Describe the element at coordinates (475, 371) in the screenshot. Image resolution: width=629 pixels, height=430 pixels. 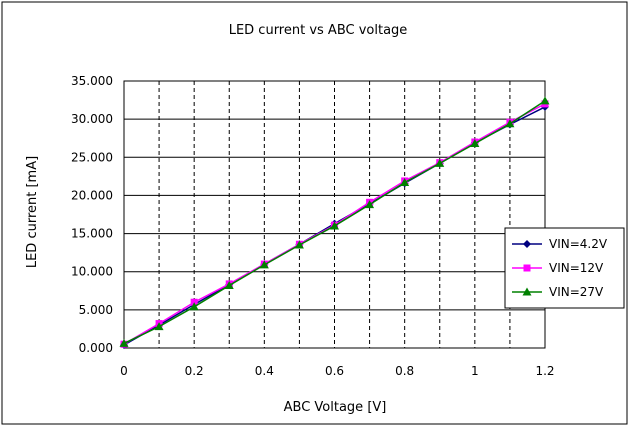
I see `x-tick-label: 1` at that location.